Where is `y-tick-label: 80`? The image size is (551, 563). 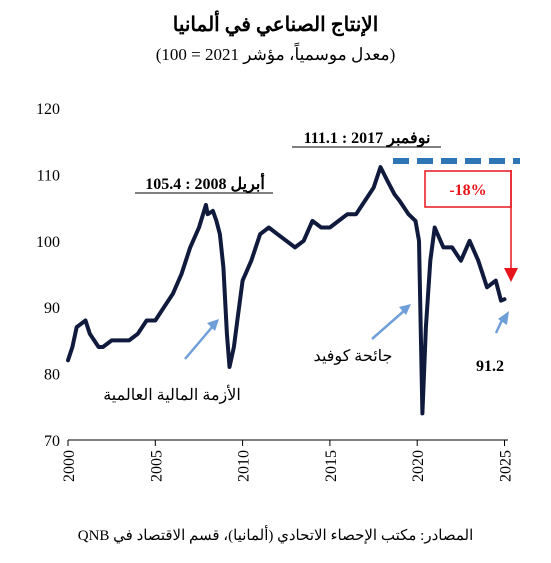 y-tick-label: 80 is located at coordinates (52, 375).